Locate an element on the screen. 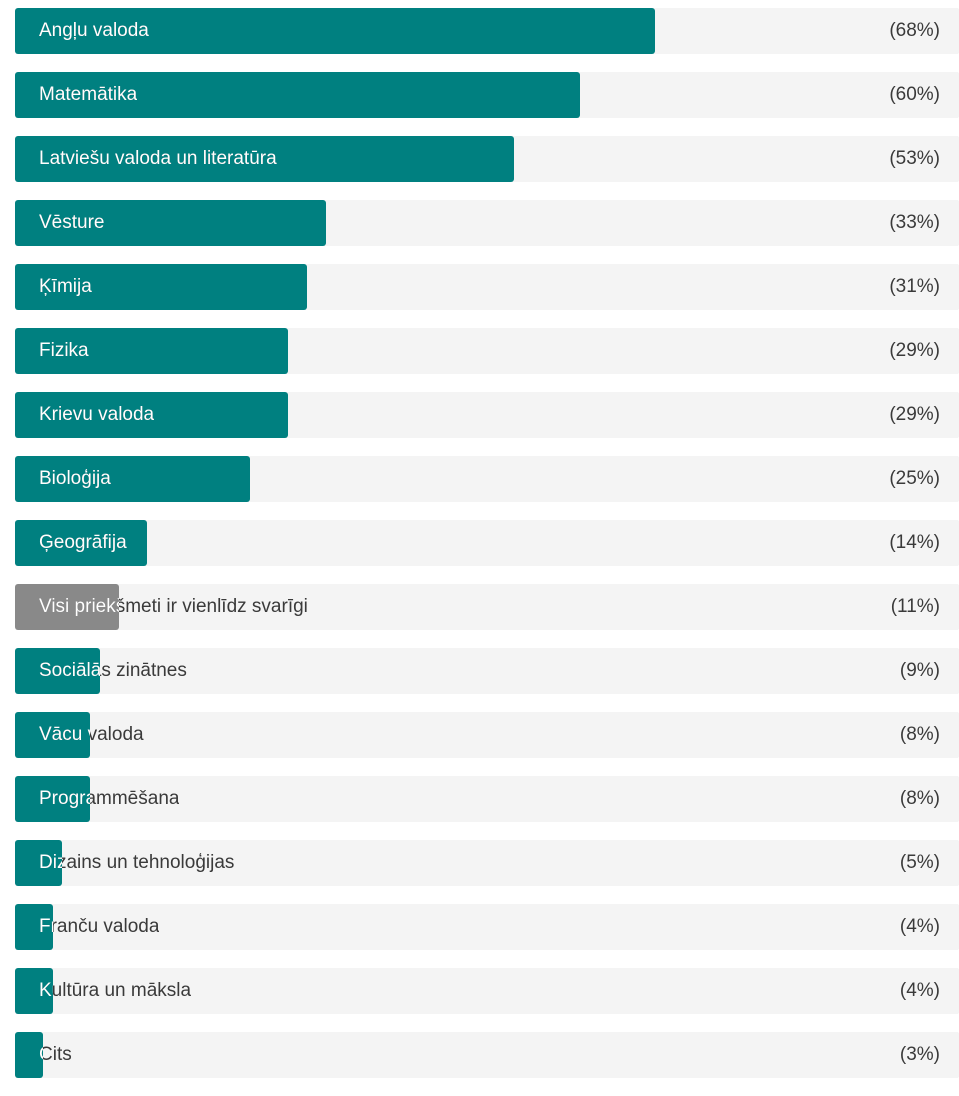 This screenshot has height=1096, width=959. bar-percentage: (33%) is located at coordinates (914, 222).